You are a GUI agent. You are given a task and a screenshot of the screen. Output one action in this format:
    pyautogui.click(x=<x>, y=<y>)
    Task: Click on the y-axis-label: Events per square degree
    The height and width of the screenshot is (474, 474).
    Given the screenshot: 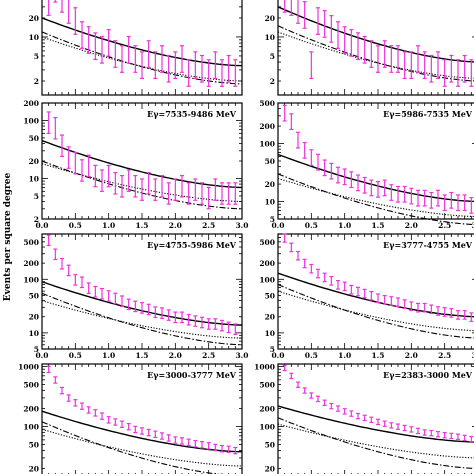 What is the action you would take?
    pyautogui.click(x=8, y=237)
    